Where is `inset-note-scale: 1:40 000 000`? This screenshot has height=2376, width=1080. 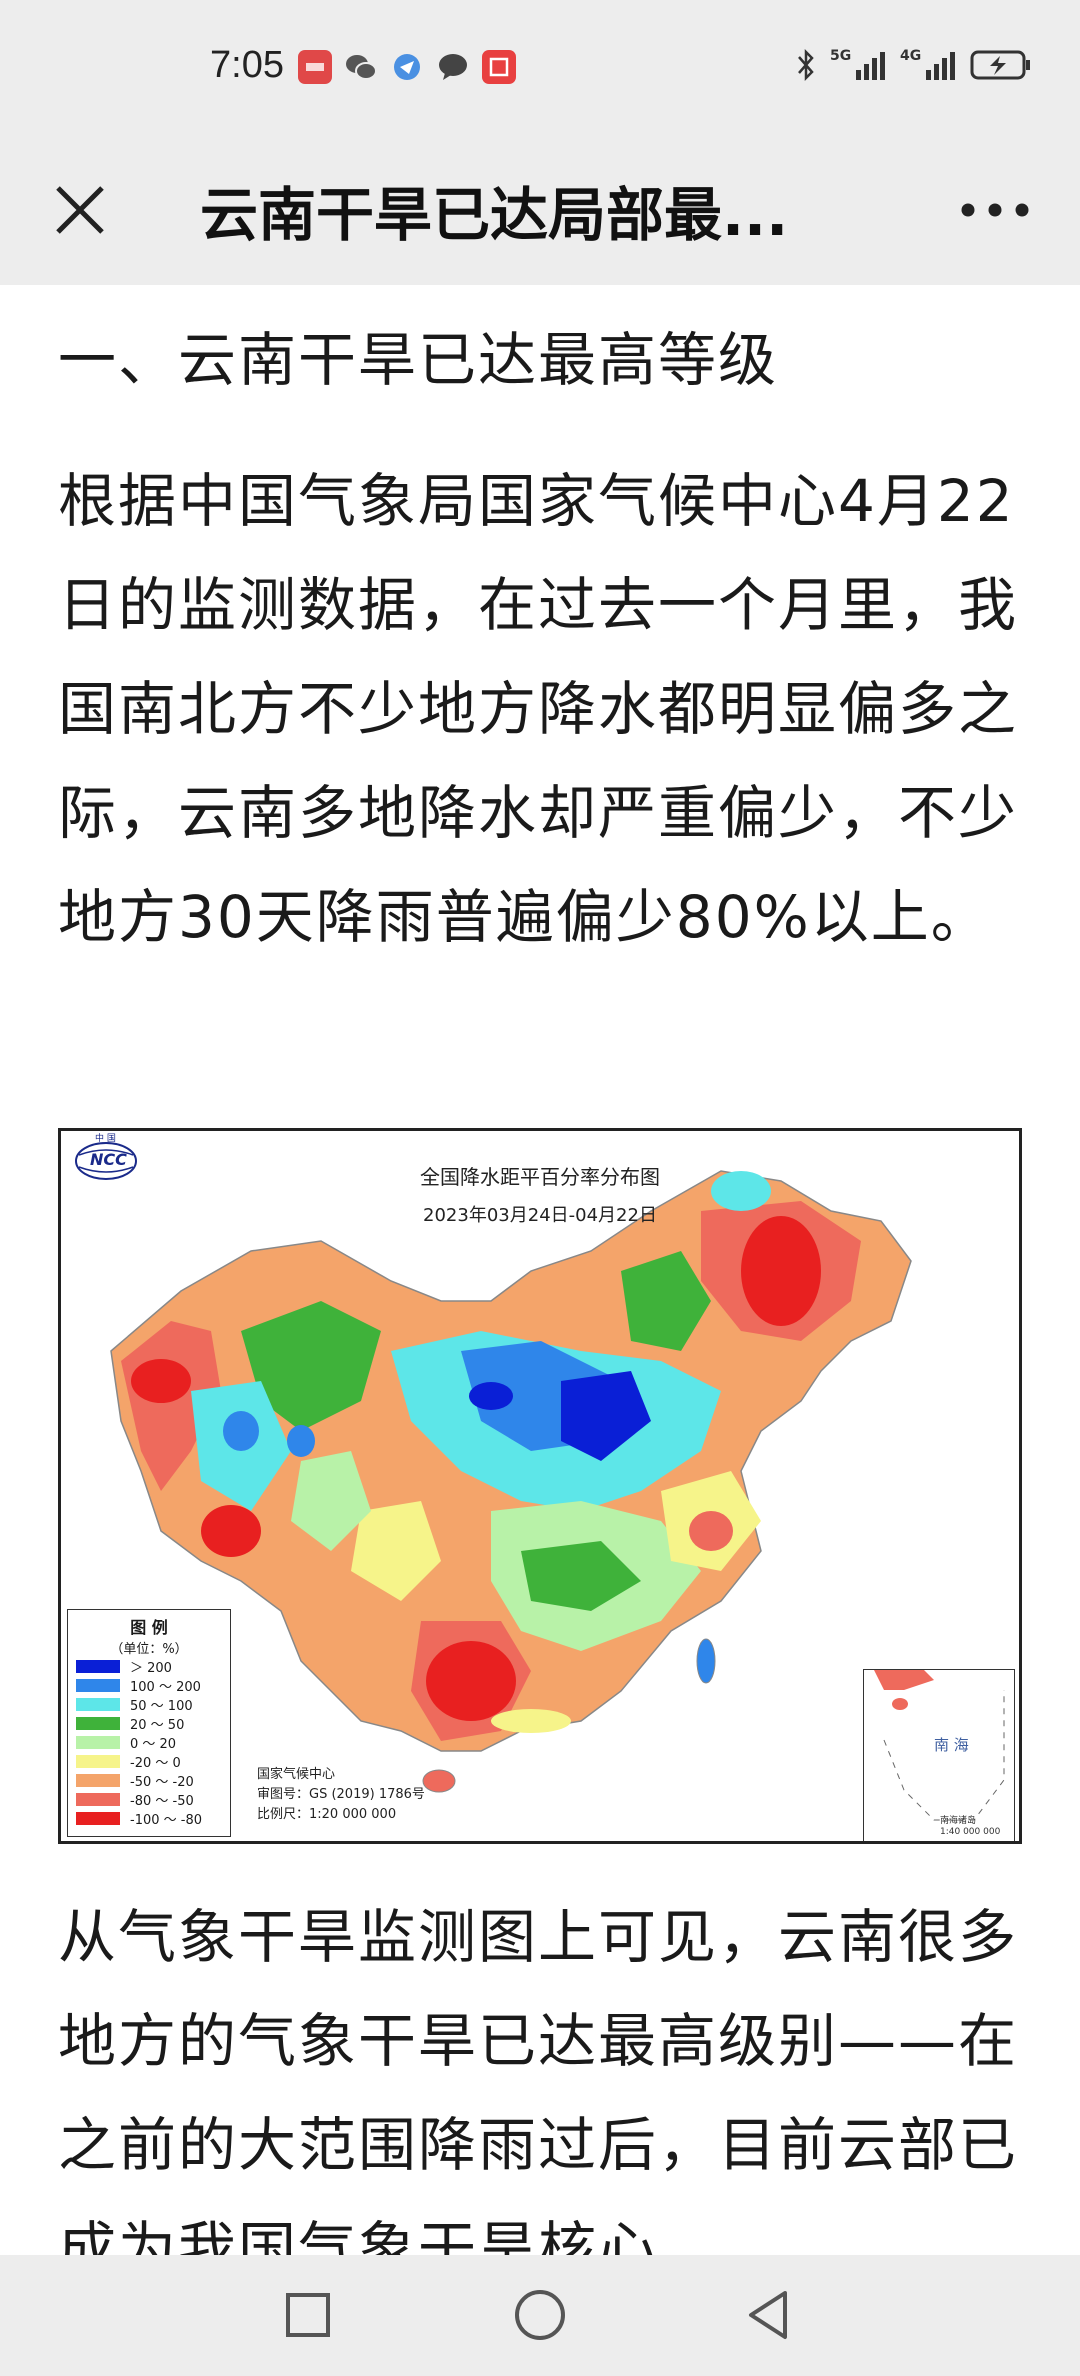 inset-note-scale: 1:40 000 000 is located at coordinates (970, 1832).